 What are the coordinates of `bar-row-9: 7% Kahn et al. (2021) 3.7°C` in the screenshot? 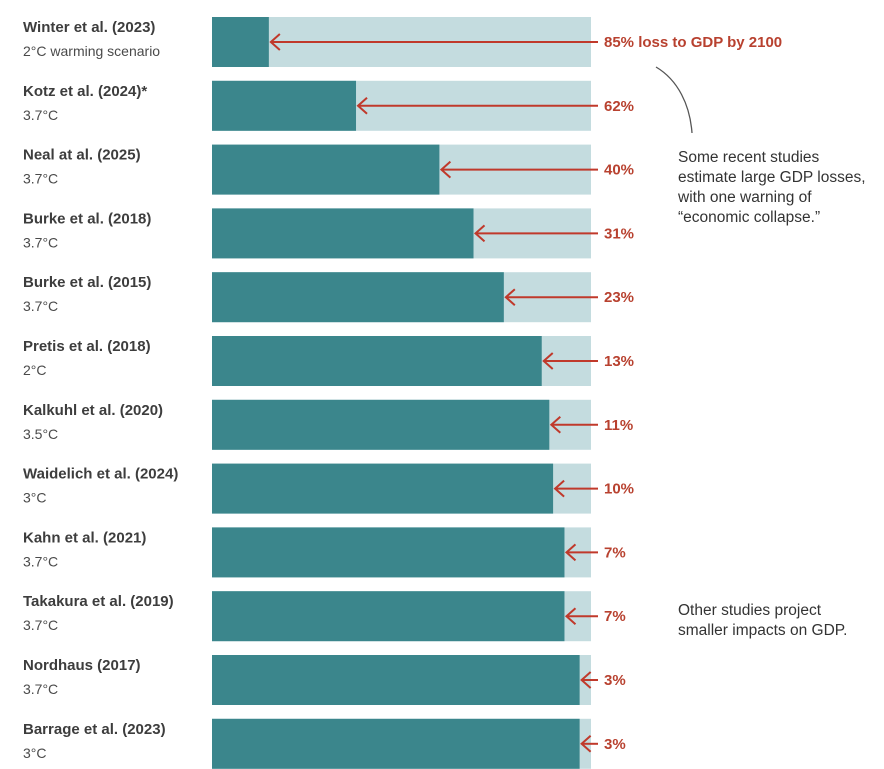 It's located at (324, 552).